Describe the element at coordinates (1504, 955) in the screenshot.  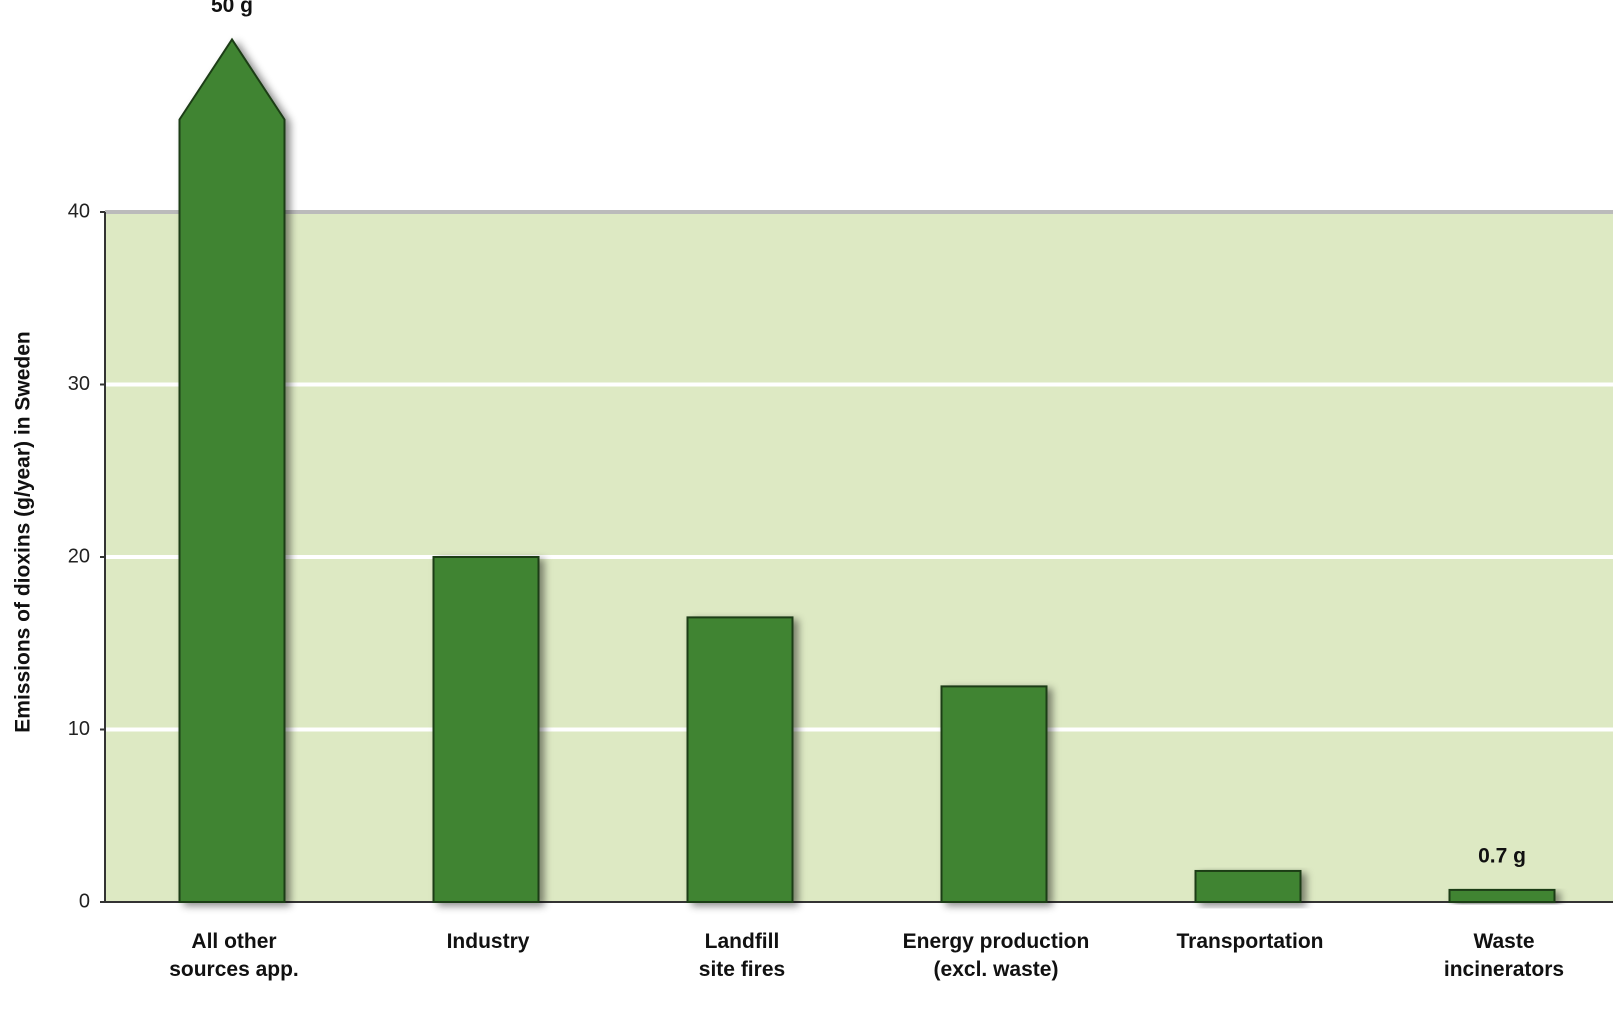
I see `x-tick-label: Waste incinerators` at that location.